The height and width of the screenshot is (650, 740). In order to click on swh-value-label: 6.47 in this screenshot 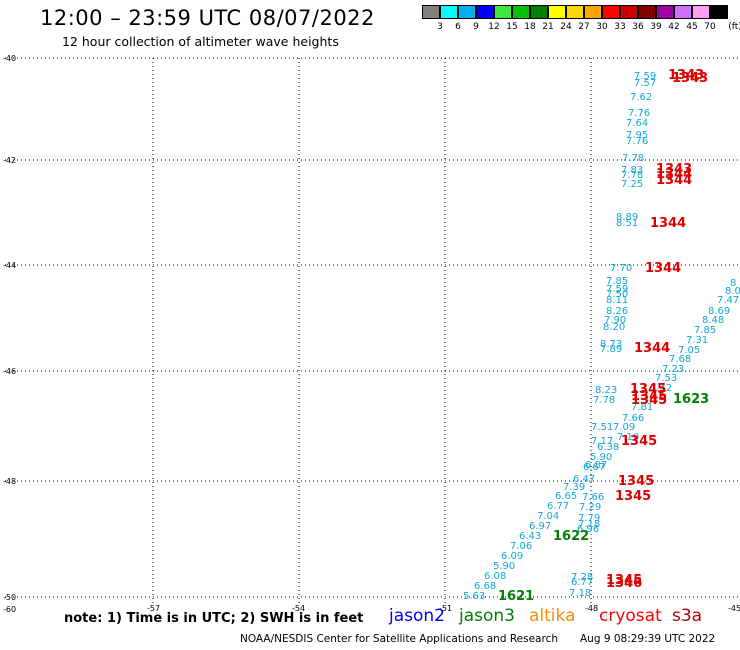, I will do `click(584, 479)`.